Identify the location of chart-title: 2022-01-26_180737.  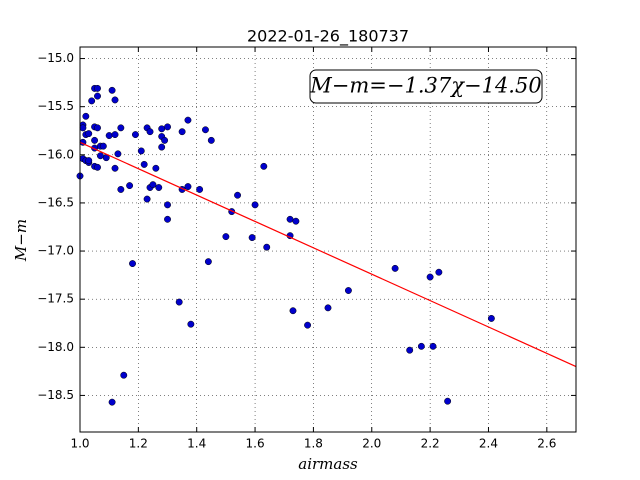
(328, 37).